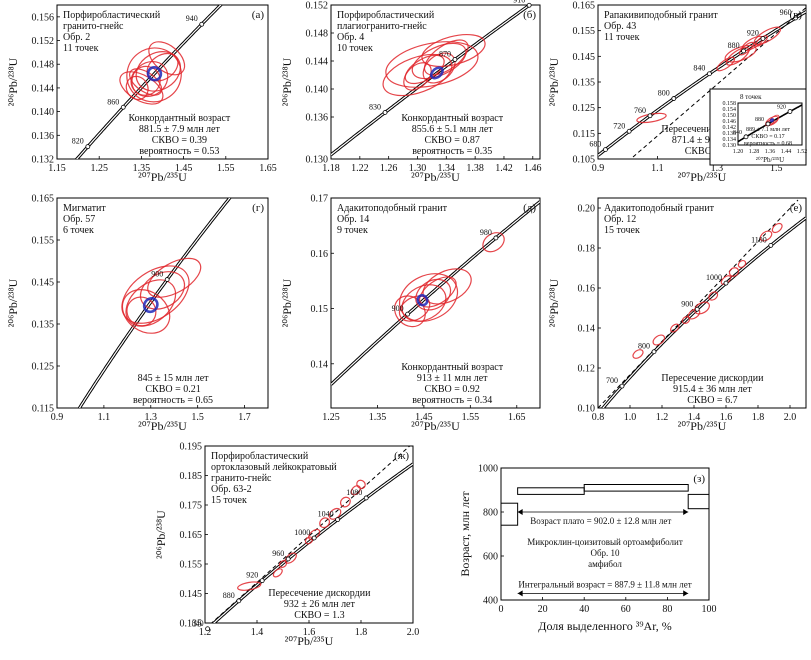 The image size is (811, 660). What do you see at coordinates (320, 309) in the screenshot?
I see `y-tick-label: 0.15` at bounding box center [320, 309].